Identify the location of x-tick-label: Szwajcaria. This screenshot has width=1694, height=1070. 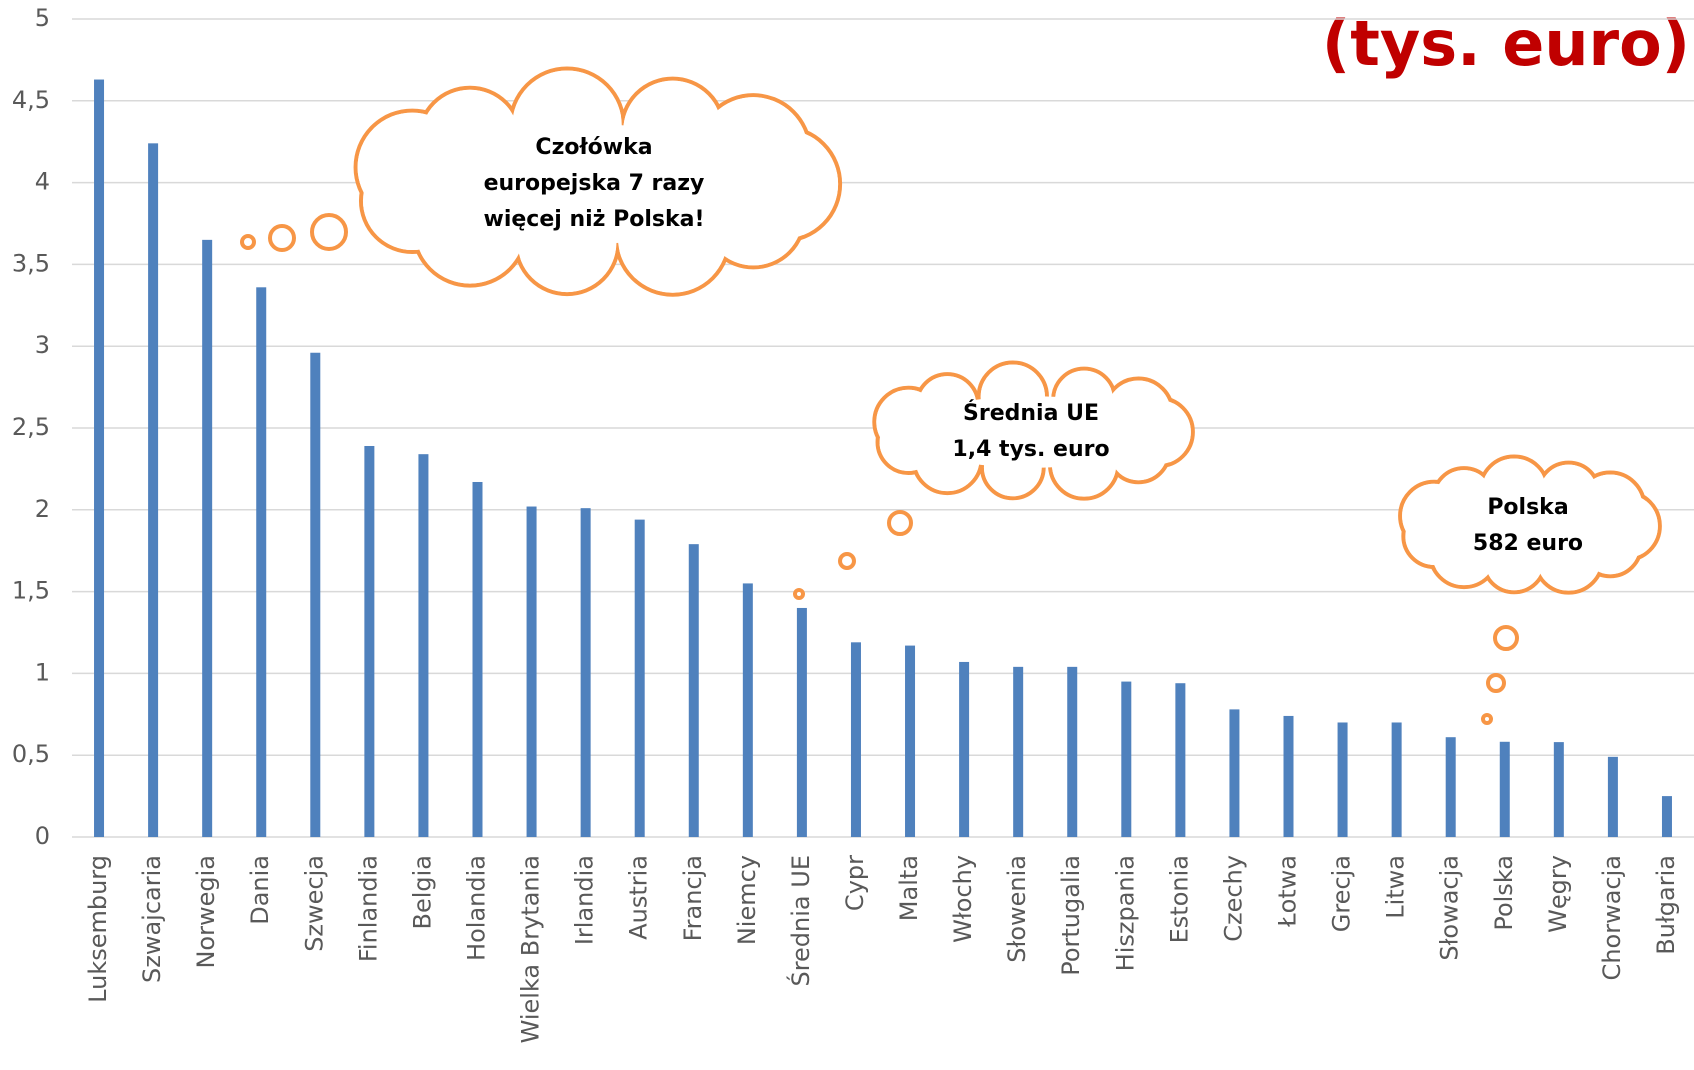
(152, 919).